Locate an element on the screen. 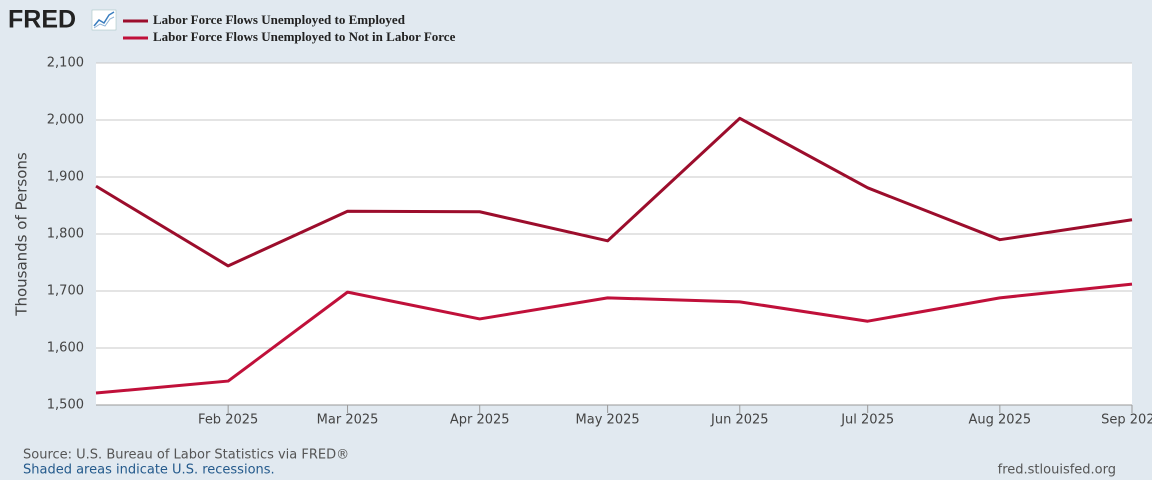 This screenshot has height=480, width=1152. y-tick-label: 2,000 is located at coordinates (65, 120).